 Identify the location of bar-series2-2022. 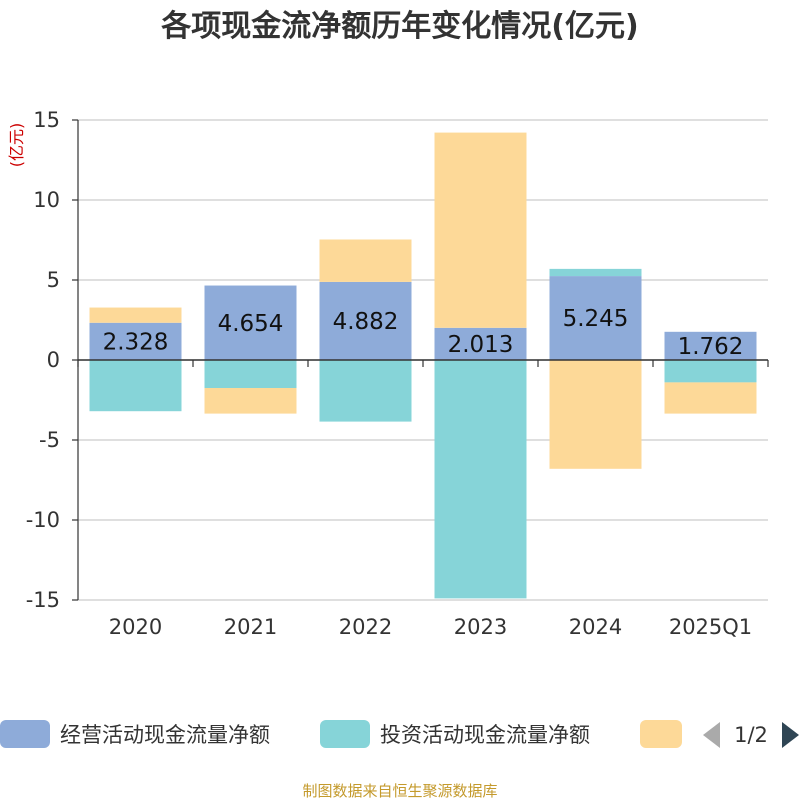
(365, 260).